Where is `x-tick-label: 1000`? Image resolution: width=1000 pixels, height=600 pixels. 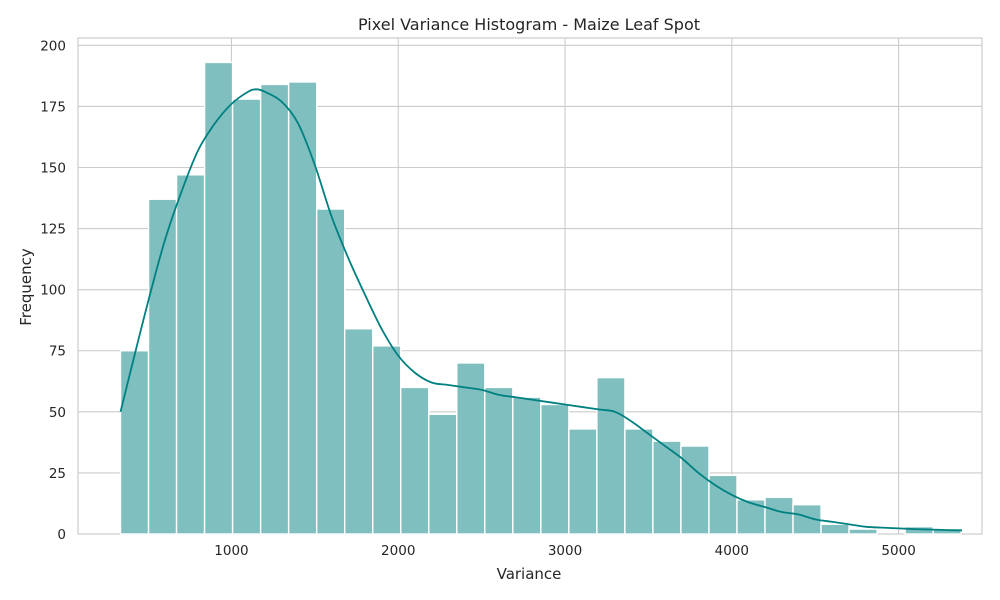 x-tick-label: 1000 is located at coordinates (231, 551).